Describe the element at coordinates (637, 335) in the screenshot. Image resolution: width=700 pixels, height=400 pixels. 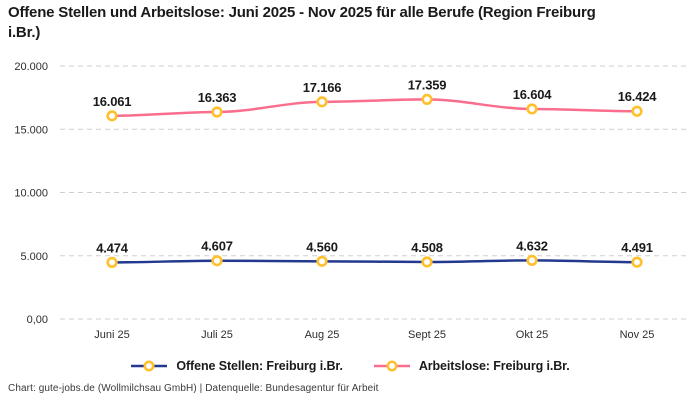
I see `x-tick-label: Nov 25` at that location.